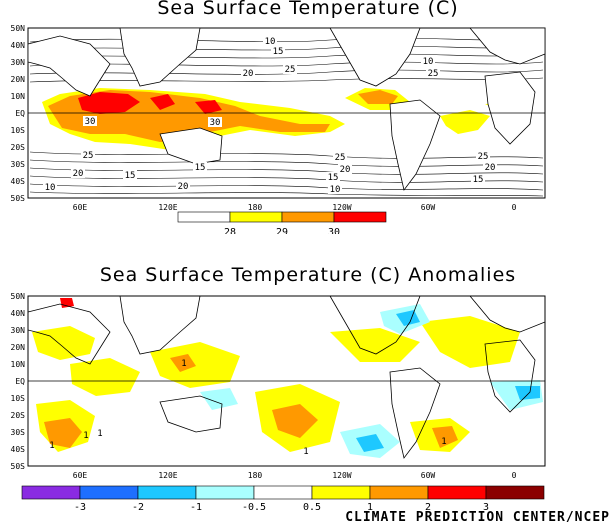 This screenshot has width=616, height=529. What do you see at coordinates (295, 207) in the screenshot?
I see `sst-lon-labels: 60E 120E 180 120W 60W 0` at bounding box center [295, 207].